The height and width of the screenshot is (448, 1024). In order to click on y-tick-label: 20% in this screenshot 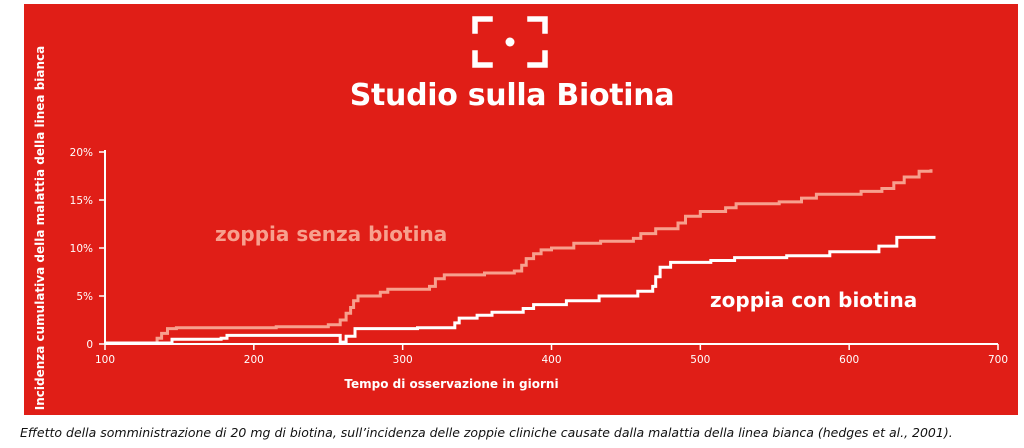, I will do `click(81, 153)`.